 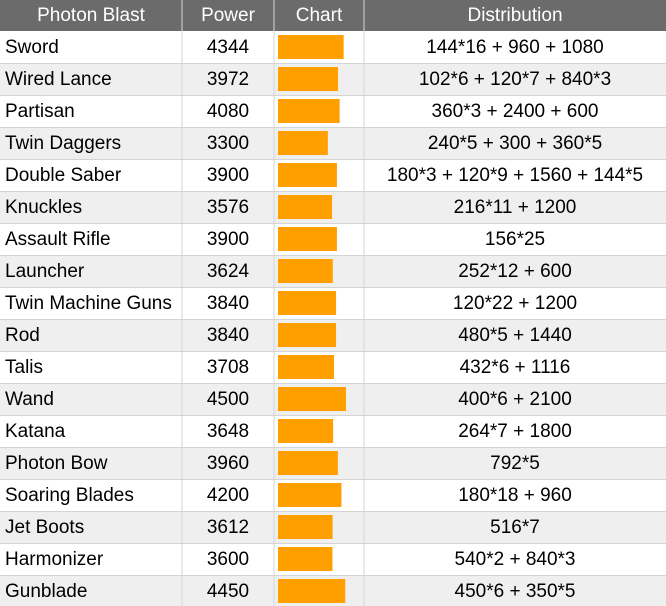 I want to click on distribution-cell: 792*5, so click(x=515, y=463).